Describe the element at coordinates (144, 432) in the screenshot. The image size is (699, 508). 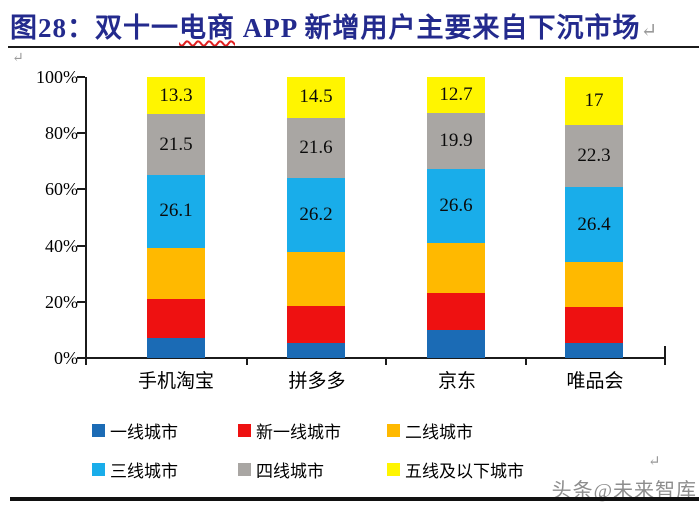
I see `legend-label: 一线城市` at that location.